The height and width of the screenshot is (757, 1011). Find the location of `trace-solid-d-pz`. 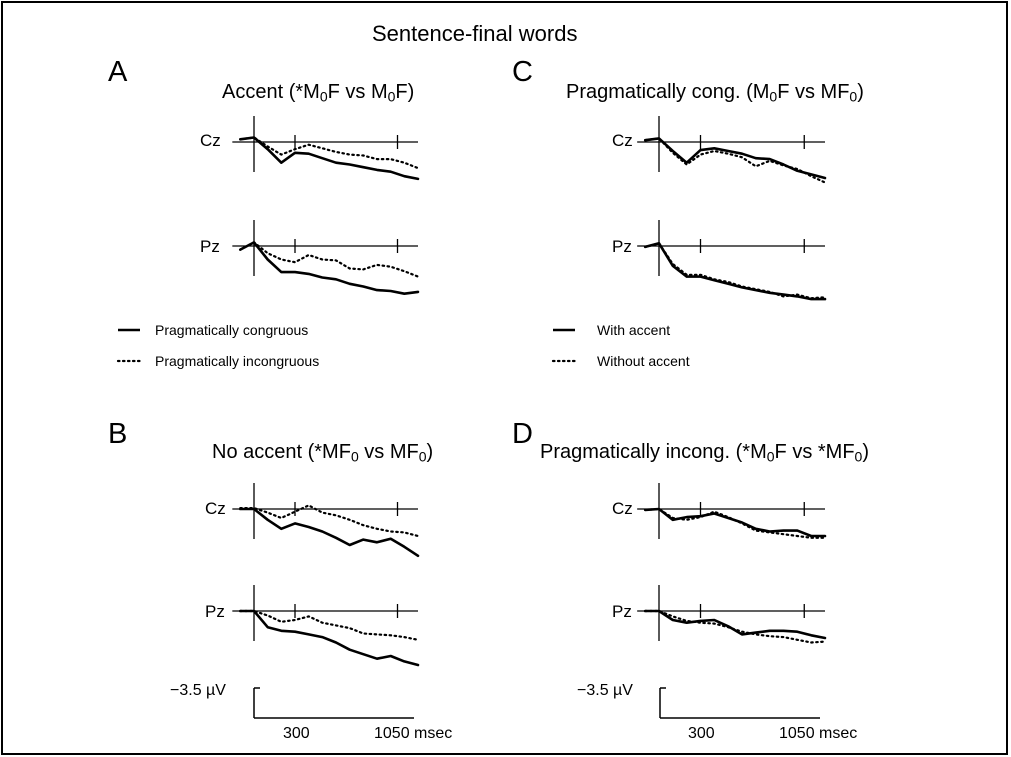

trace-solid-d-pz is located at coordinates (735, 624).